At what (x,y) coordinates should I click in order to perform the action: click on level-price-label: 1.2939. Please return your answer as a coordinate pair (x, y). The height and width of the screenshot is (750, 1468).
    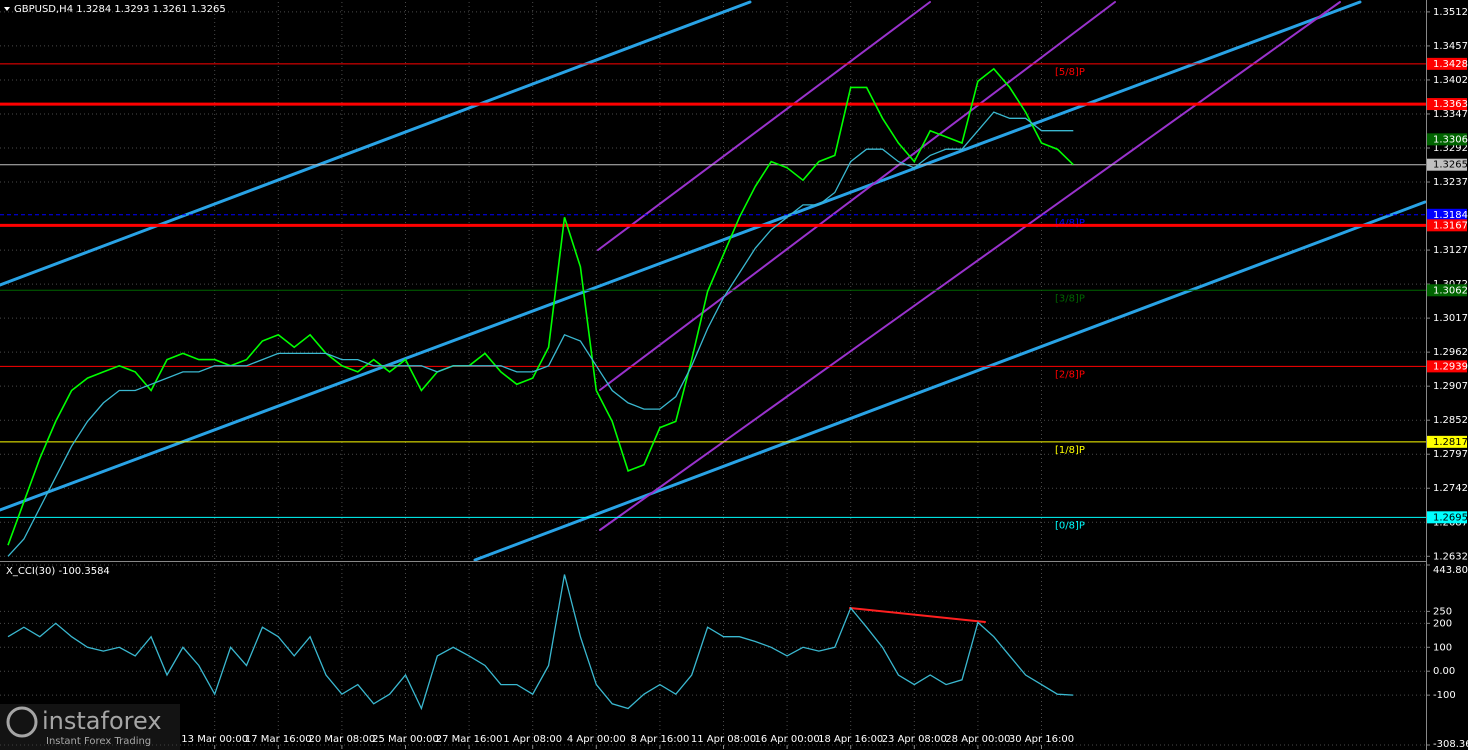
    Looking at the image, I should click on (1450, 366).